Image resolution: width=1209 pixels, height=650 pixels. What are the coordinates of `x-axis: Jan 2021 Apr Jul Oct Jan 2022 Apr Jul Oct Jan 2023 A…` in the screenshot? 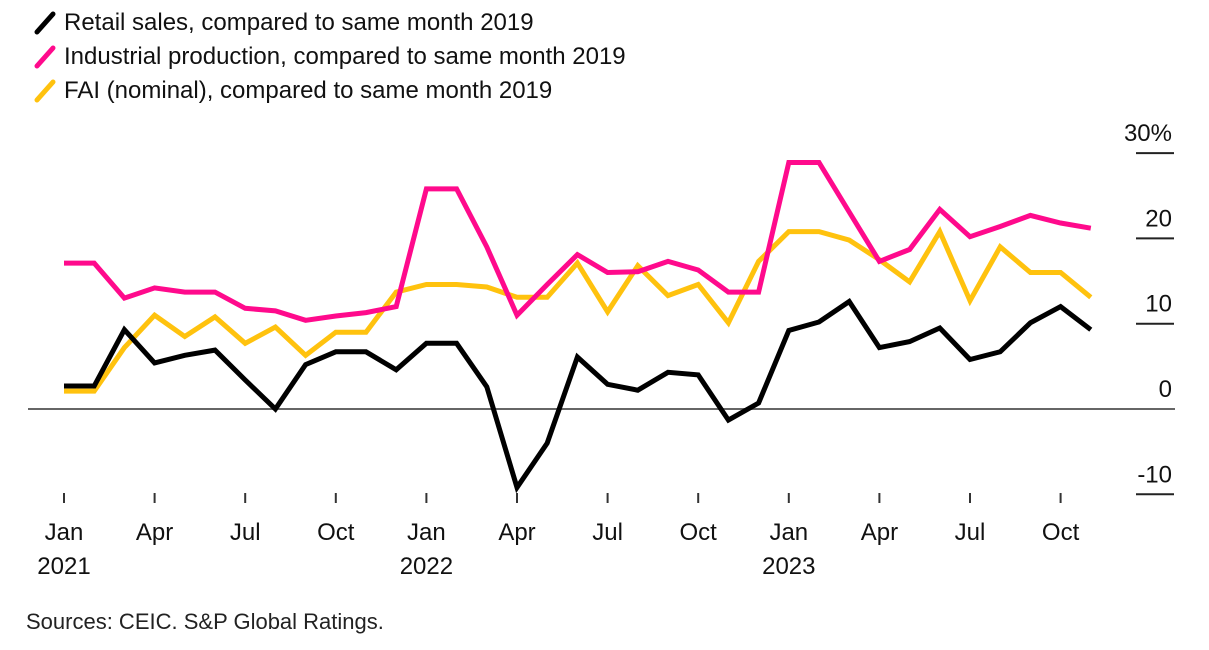 It's located at (558, 536).